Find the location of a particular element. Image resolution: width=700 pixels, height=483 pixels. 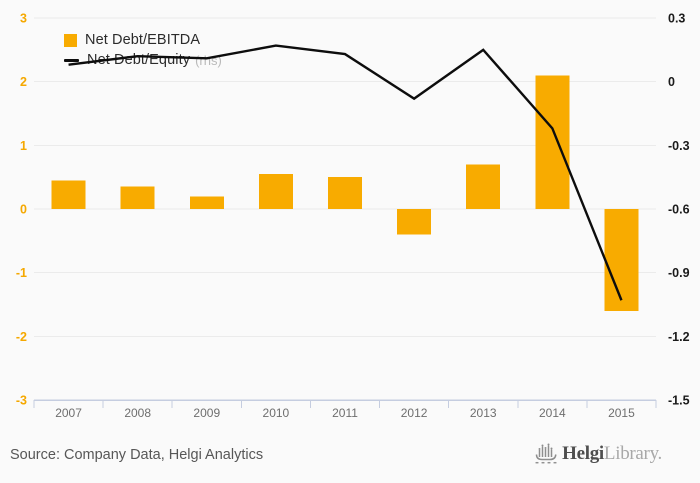

legend-item-net-debt-ebitda: Net Debt/EBITDA is located at coordinates (143, 40).